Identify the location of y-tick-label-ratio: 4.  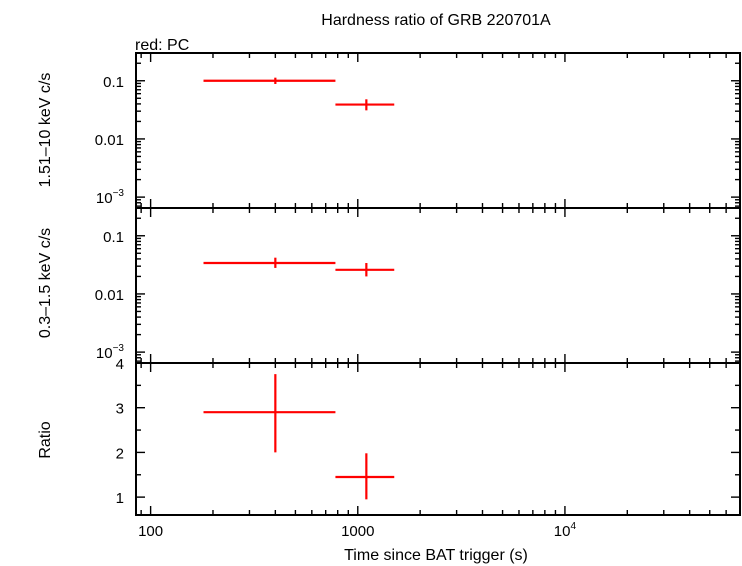
(120, 364).